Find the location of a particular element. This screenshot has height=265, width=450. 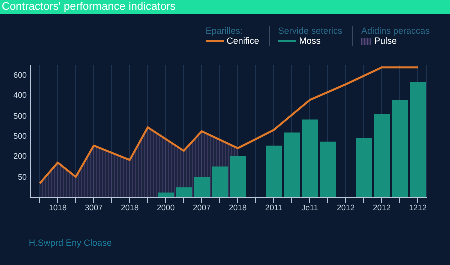

text: 200 is located at coordinates (20, 157).